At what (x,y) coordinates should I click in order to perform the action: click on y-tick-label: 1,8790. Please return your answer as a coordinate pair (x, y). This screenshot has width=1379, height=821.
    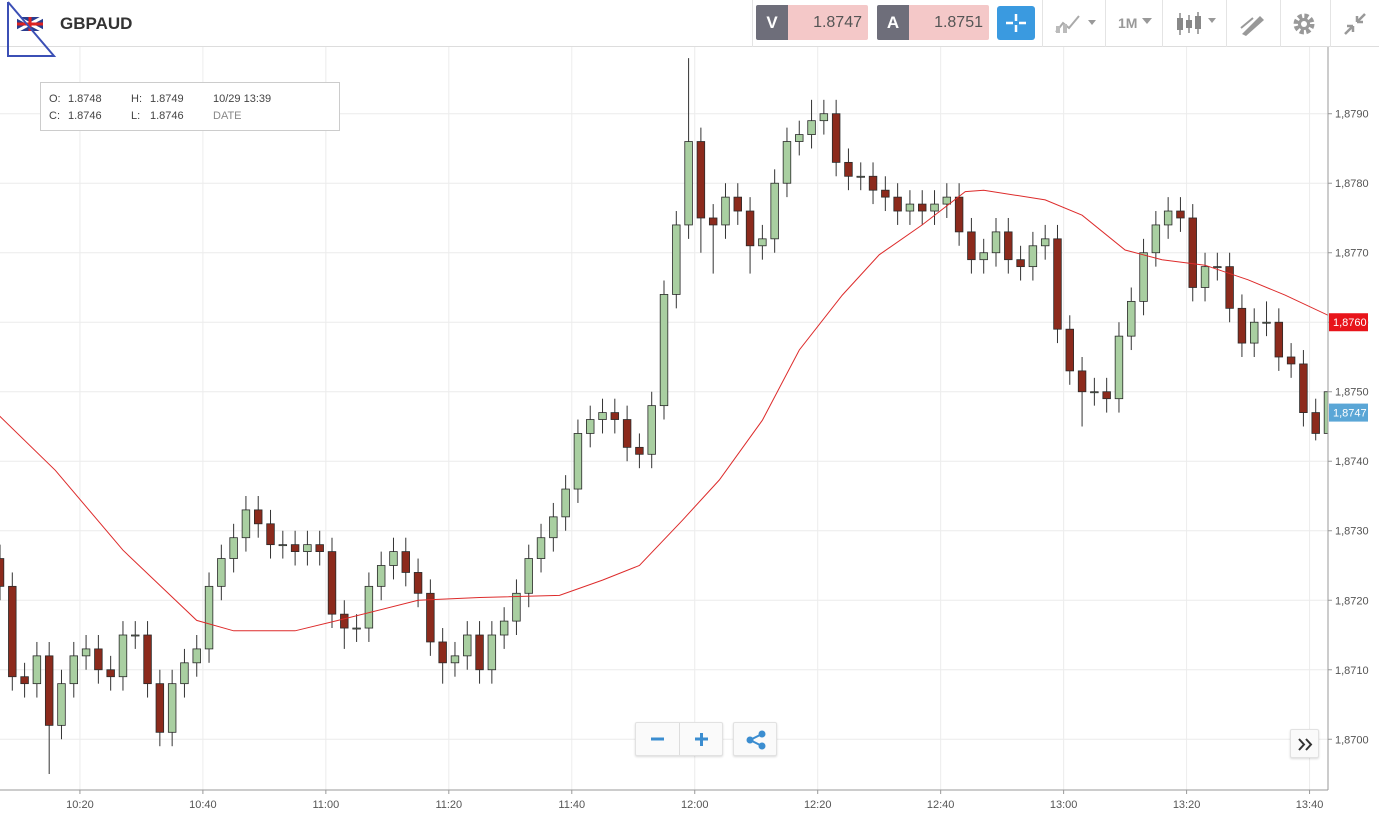
    Looking at the image, I should click on (1352, 115).